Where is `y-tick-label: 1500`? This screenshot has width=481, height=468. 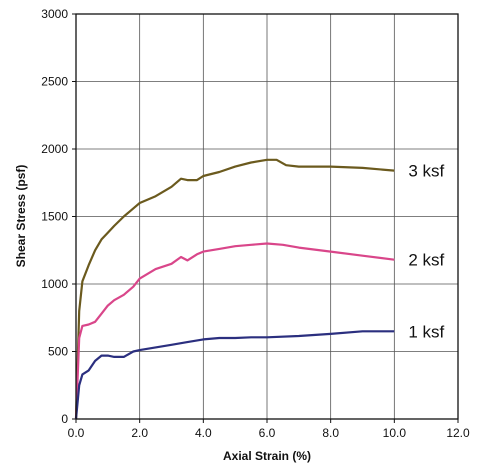 y-tick-label: 1500 is located at coordinates (54, 217).